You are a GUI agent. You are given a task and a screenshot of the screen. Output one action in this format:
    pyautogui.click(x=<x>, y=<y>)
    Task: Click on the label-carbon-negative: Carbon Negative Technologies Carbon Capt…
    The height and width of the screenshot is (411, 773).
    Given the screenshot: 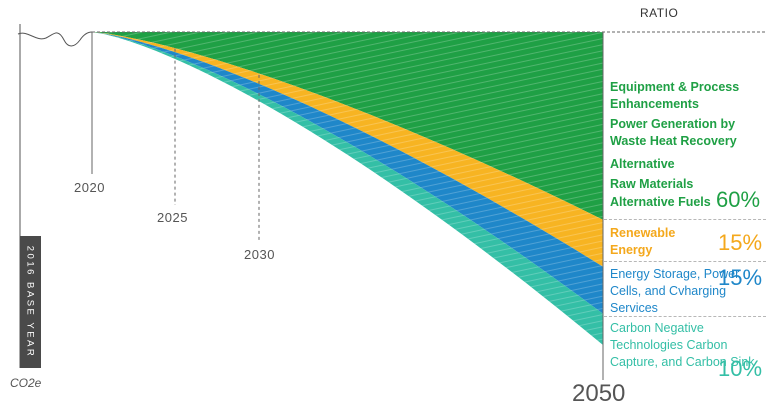 What is the action you would take?
    pyautogui.click(x=682, y=345)
    